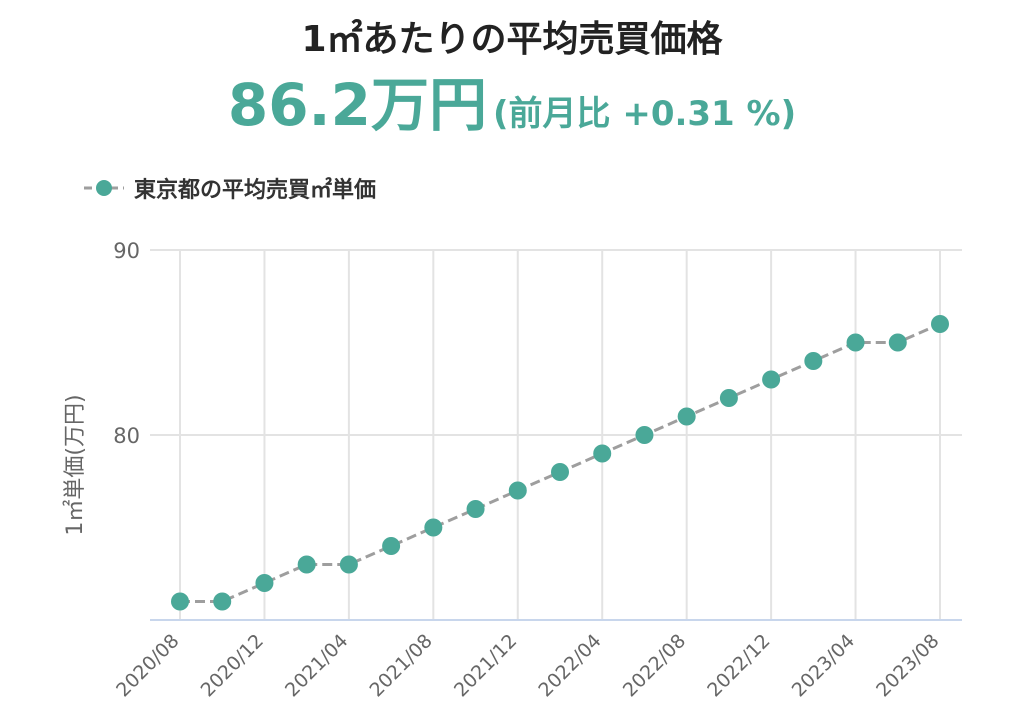 This screenshot has height=725, width=1024. Describe the element at coordinates (147, 665) in the screenshot. I see `x-tick-label: 2020/08` at that location.